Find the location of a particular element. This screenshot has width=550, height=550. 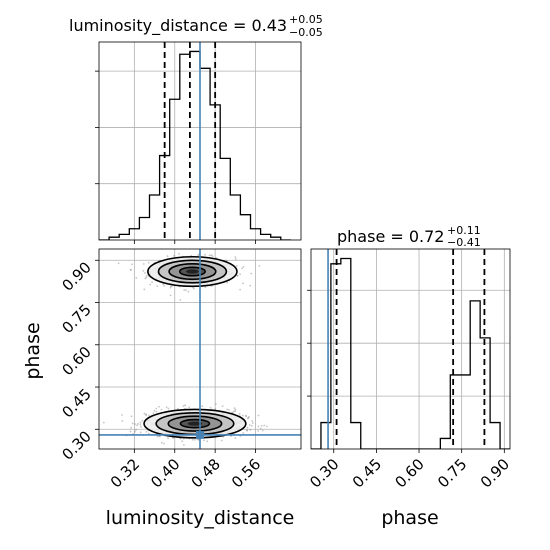

x-axis-label-right: phase is located at coordinates (409, 518).